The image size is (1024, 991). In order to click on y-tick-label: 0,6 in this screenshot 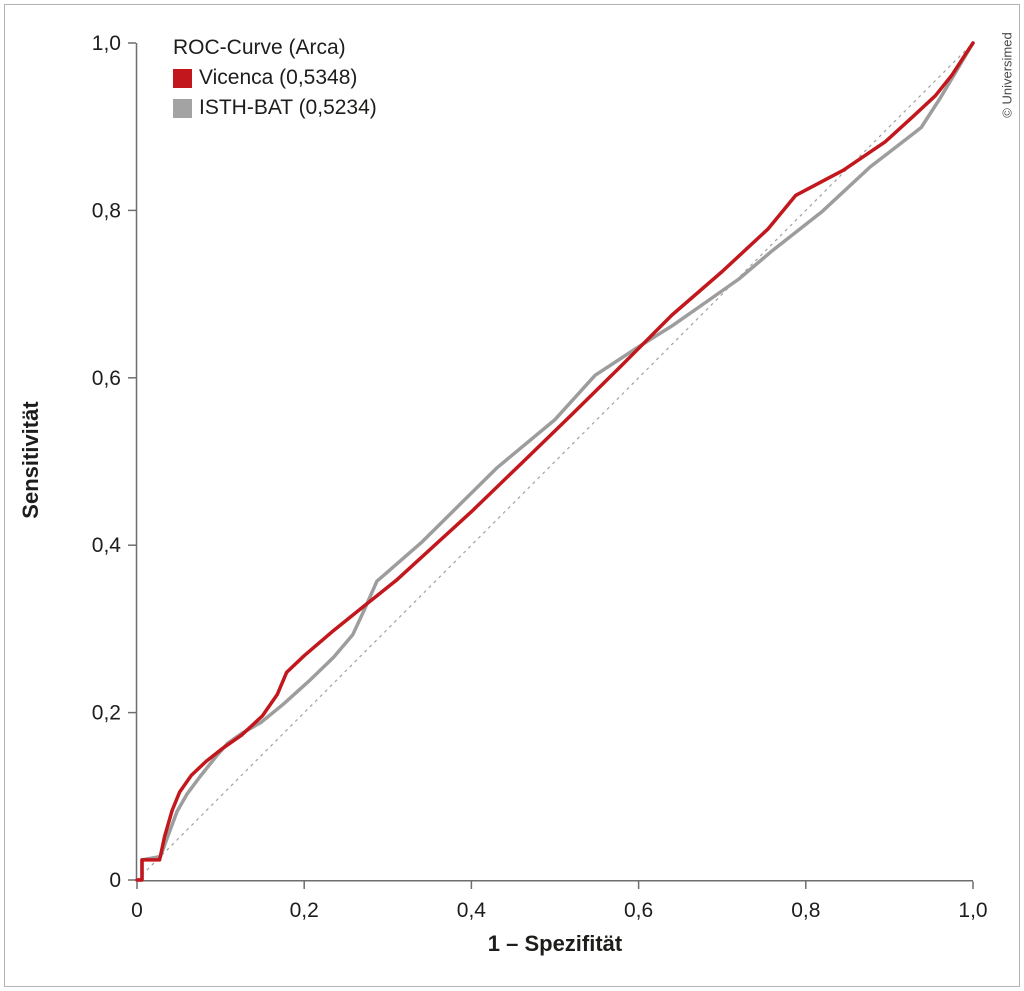, I will do `click(106, 378)`.